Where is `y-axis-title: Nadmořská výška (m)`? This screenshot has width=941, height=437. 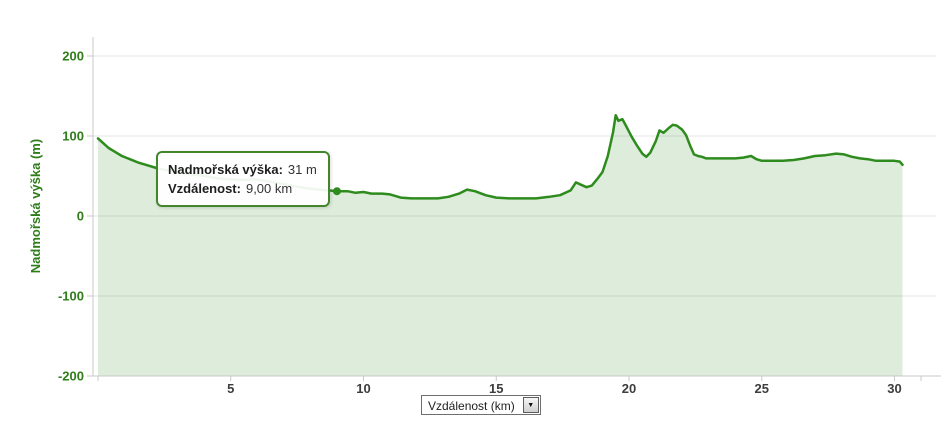
y-axis-title: Nadmořská výška (m) is located at coordinates (35, 206).